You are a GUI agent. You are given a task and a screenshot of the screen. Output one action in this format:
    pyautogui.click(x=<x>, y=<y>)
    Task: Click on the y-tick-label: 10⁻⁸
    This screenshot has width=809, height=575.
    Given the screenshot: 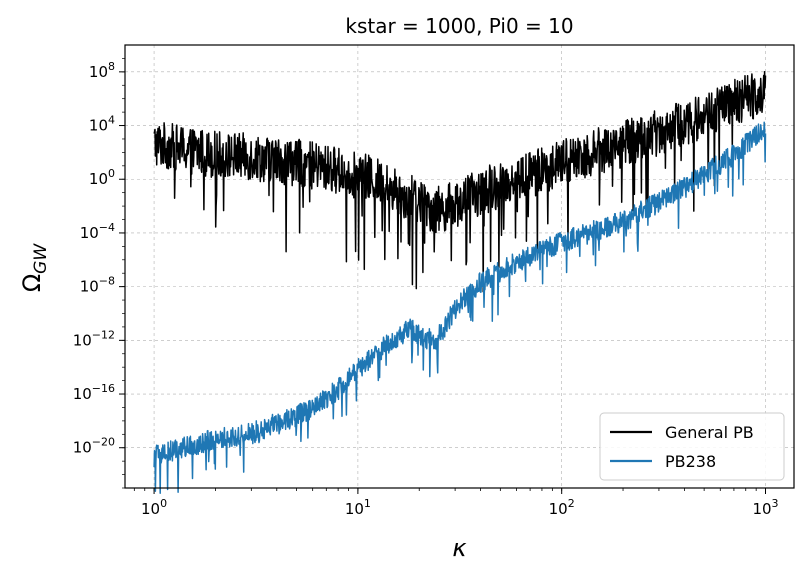 What is the action you would take?
    pyautogui.click(x=97, y=285)
    